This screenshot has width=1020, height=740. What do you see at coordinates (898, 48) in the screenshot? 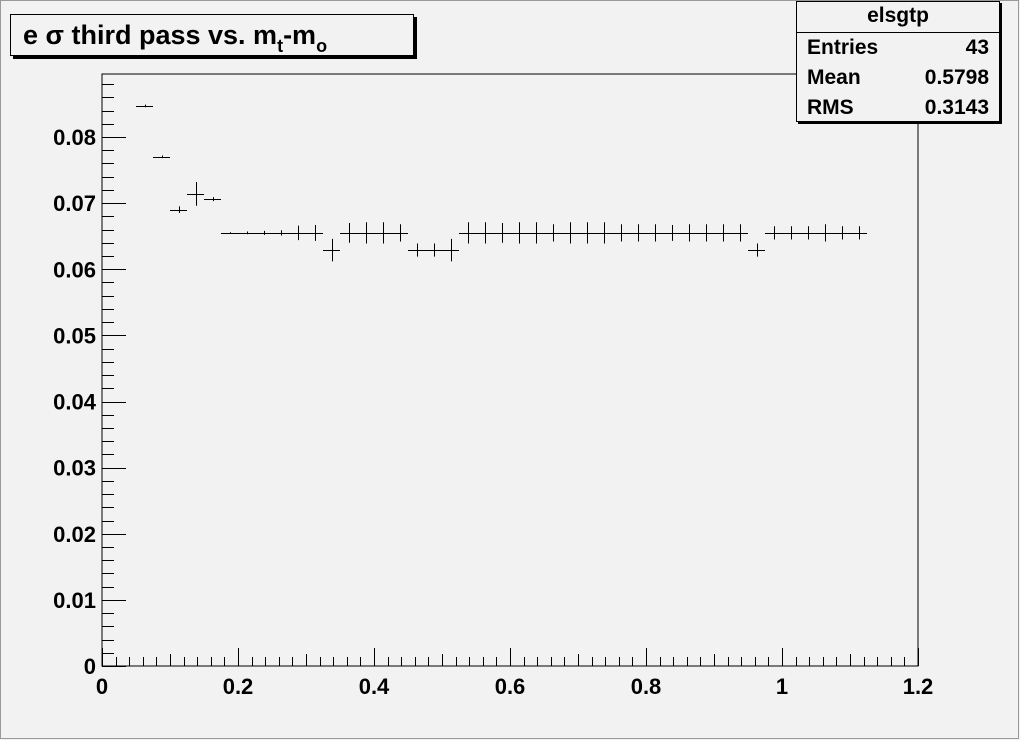
I see `stats-entries: Entries 43` at bounding box center [898, 48].